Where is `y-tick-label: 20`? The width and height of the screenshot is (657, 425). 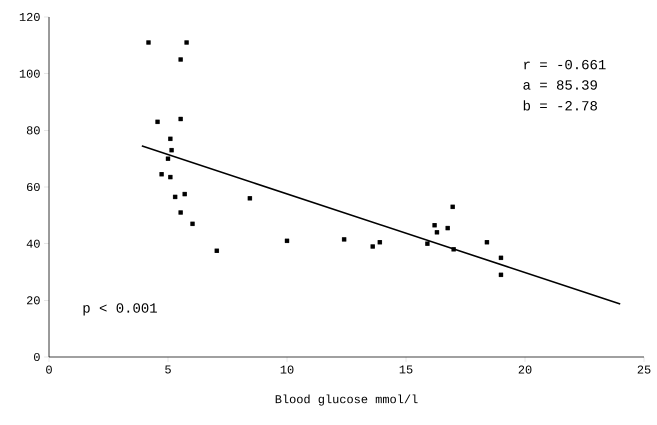
y-tick-label: 20 is located at coordinates (33, 300).